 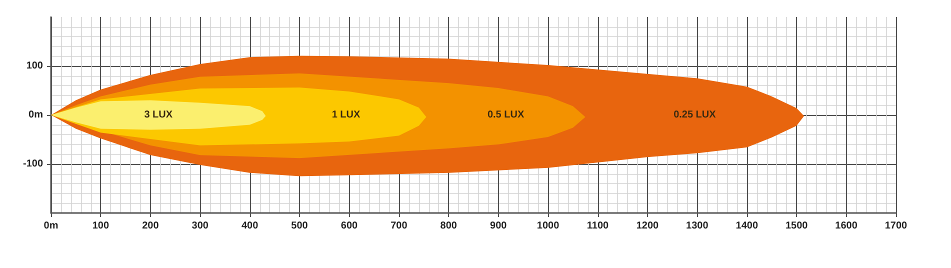 I want to click on x-tick-label: 1100, so click(x=598, y=226).